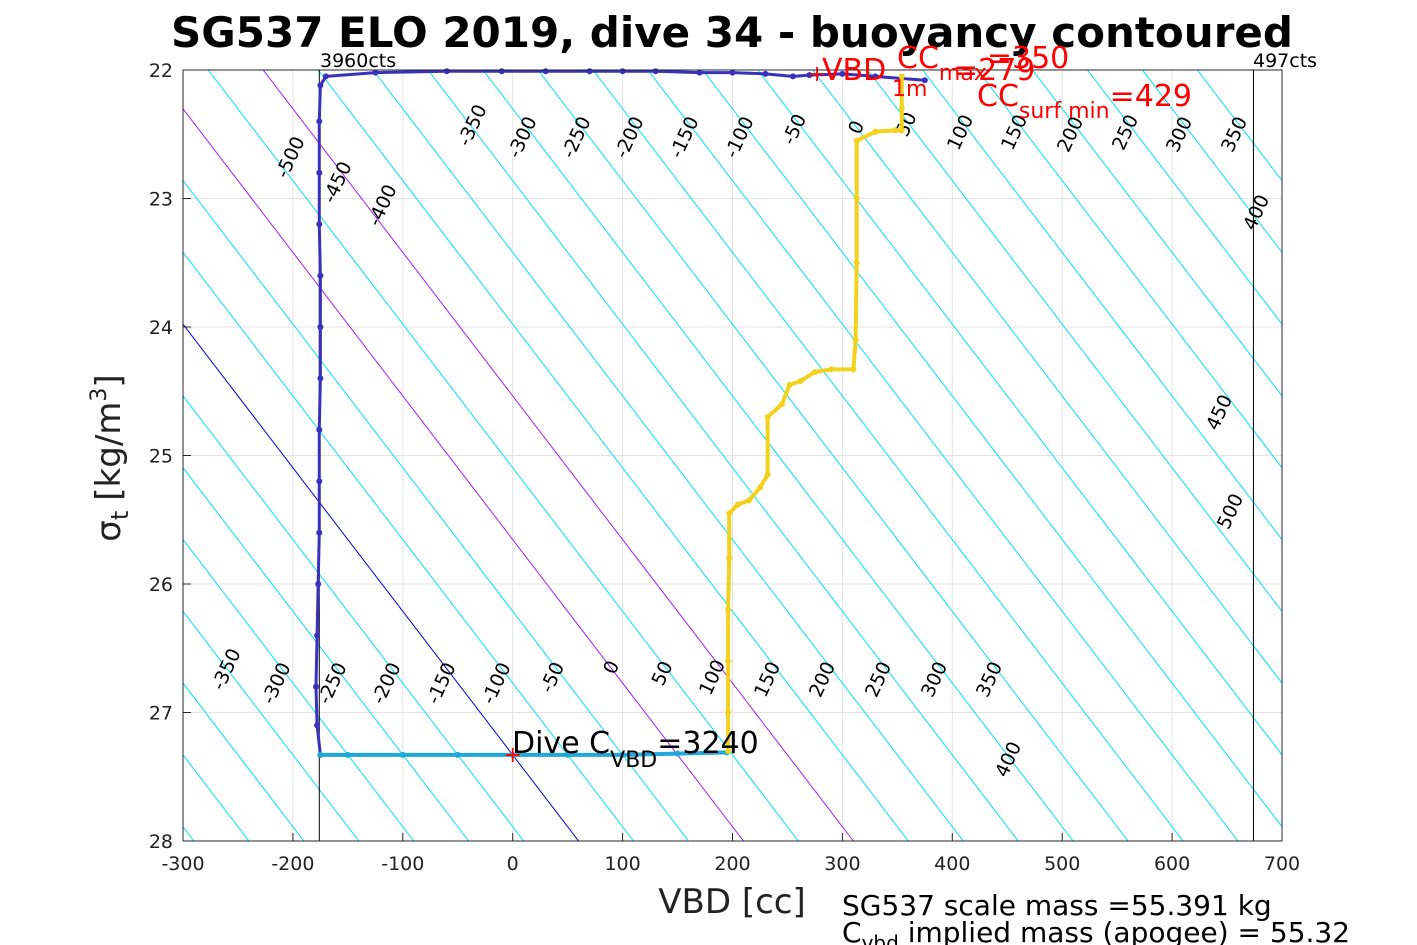 This screenshot has height=945, width=1417. Describe the element at coordinates (161, 714) in the screenshot. I see `y-tick-label: 27` at that location.